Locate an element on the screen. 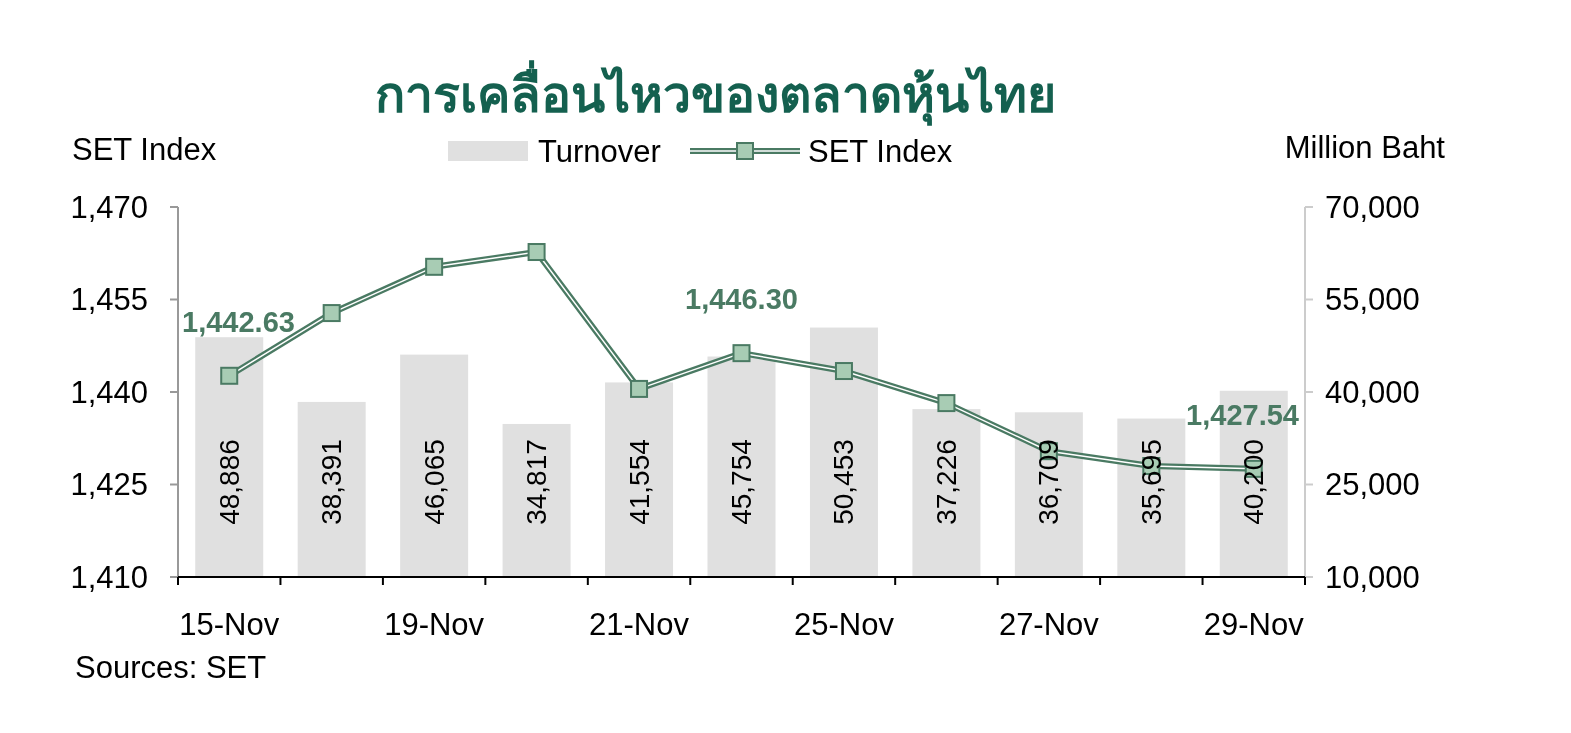 This screenshot has width=1571, height=733. data-label: 46,065 is located at coordinates (434, 482).